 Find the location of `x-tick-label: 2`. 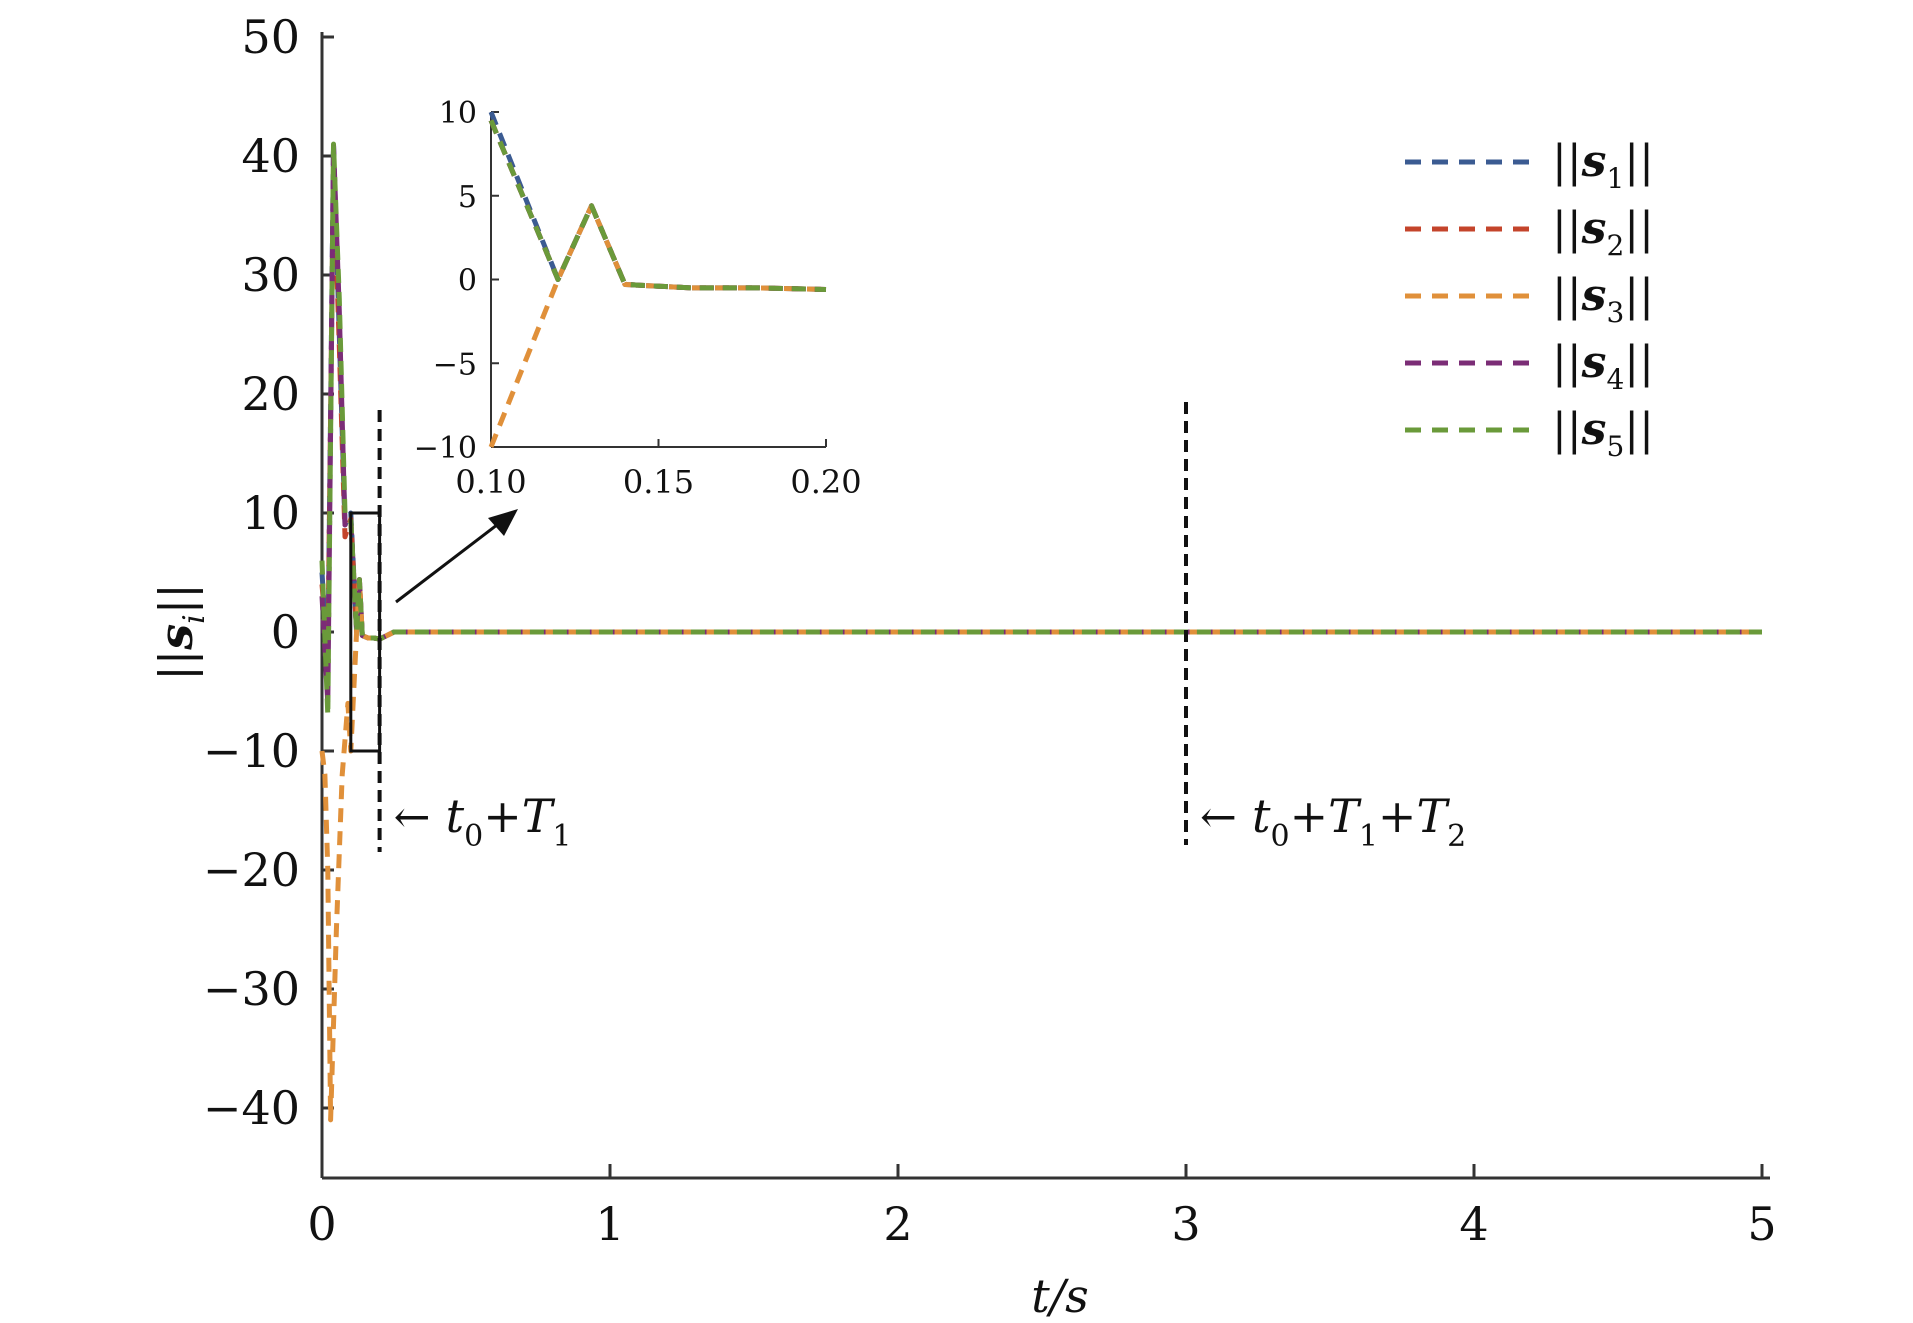

x-tick-label: 2 is located at coordinates (897, 1224).